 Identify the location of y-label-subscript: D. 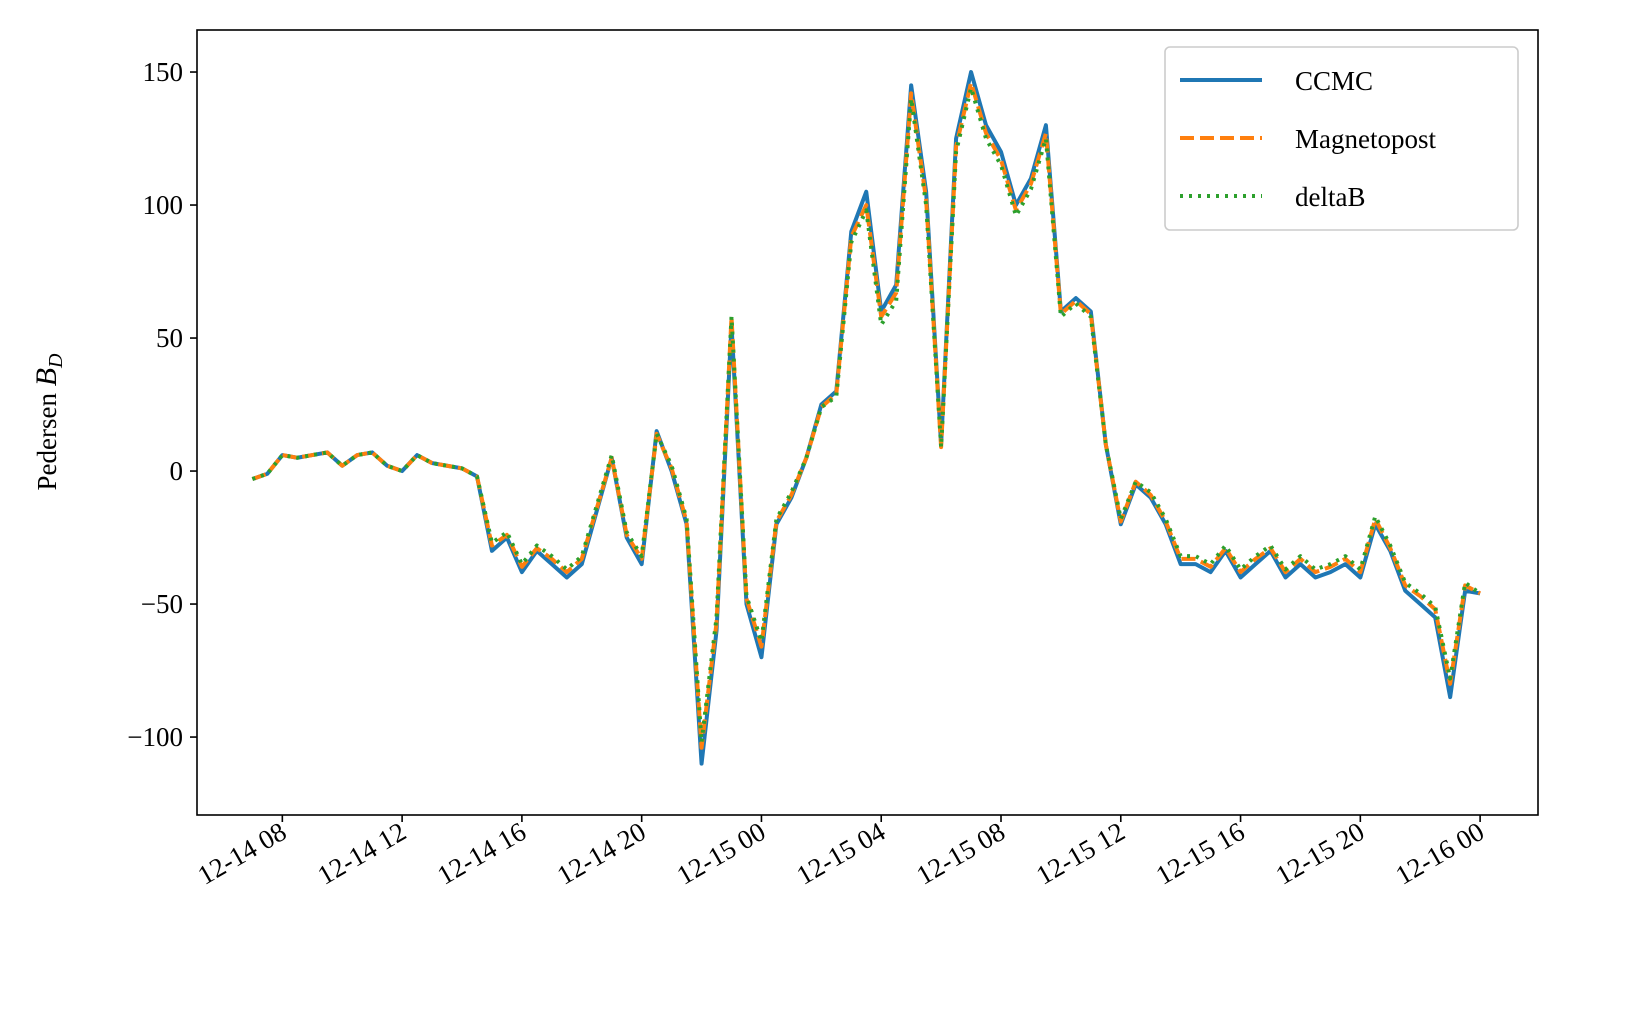
(56, 361).